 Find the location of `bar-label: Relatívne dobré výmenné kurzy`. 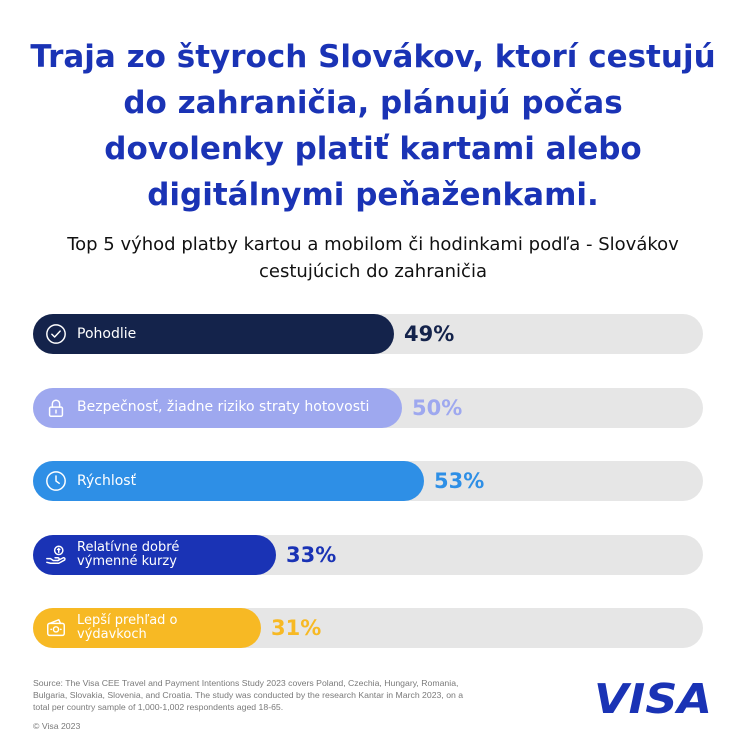

bar-label: Relatívne dobré výmenné kurzy is located at coordinates (128, 554).